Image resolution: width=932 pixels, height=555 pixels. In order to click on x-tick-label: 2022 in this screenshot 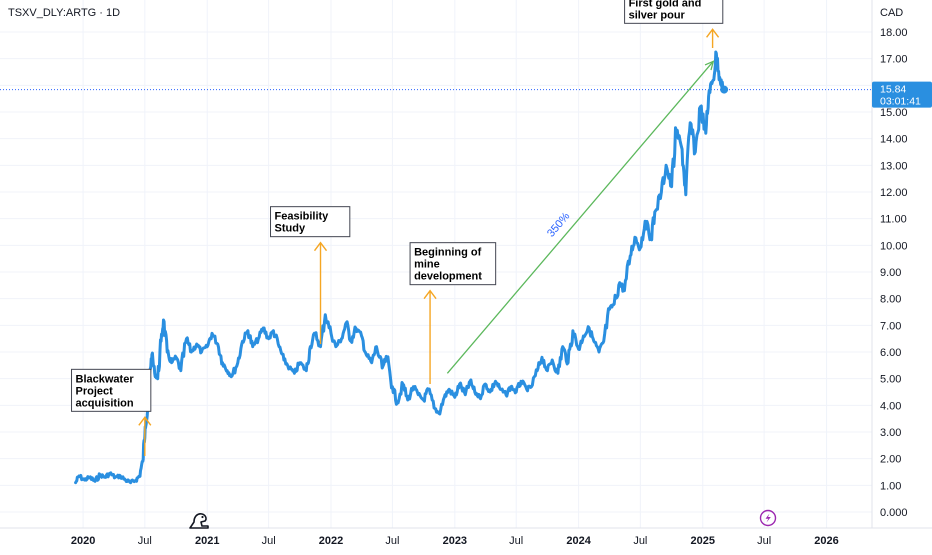, I will do `click(331, 541)`.